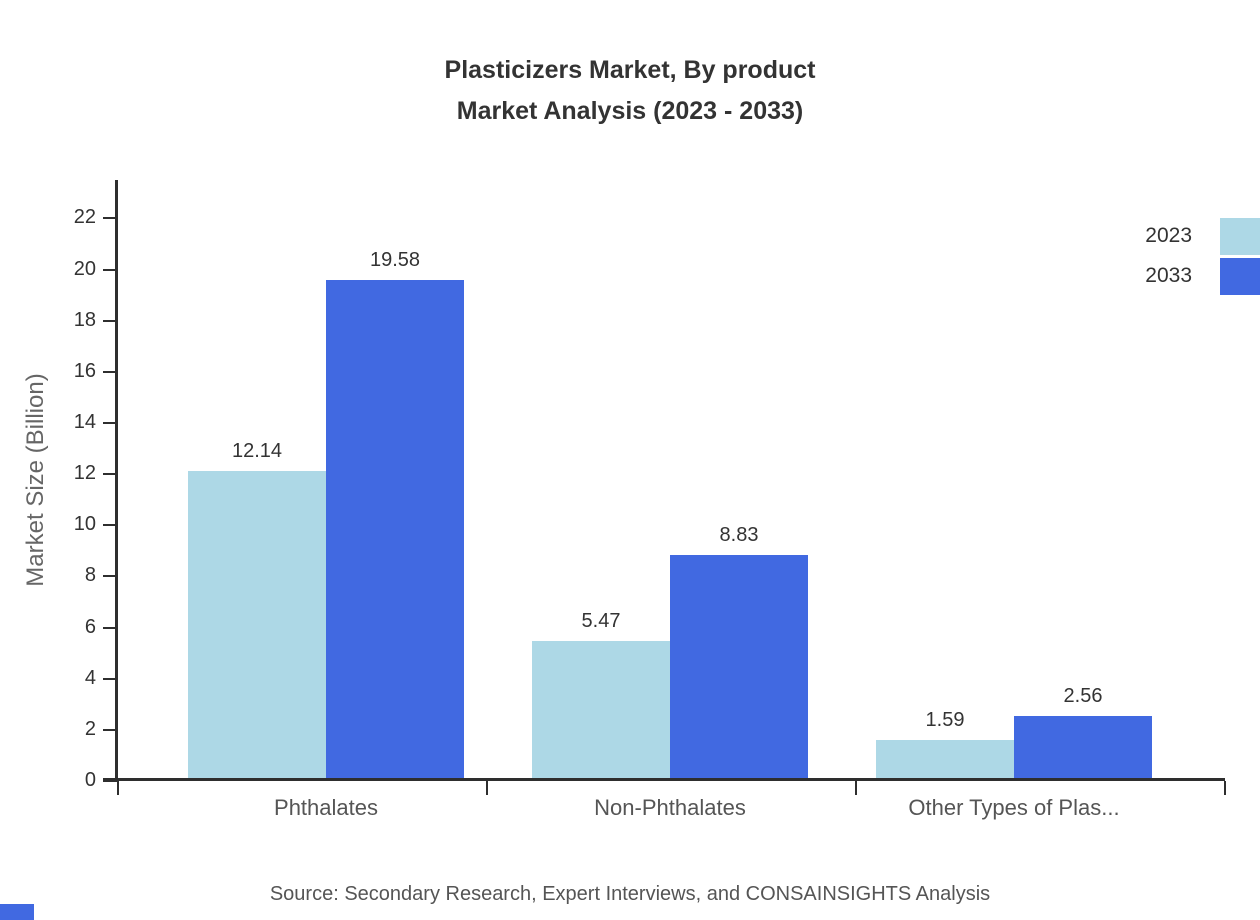  What do you see at coordinates (1202, 276) in the screenshot?
I see `legend-item-2033: 2033` at bounding box center [1202, 276].